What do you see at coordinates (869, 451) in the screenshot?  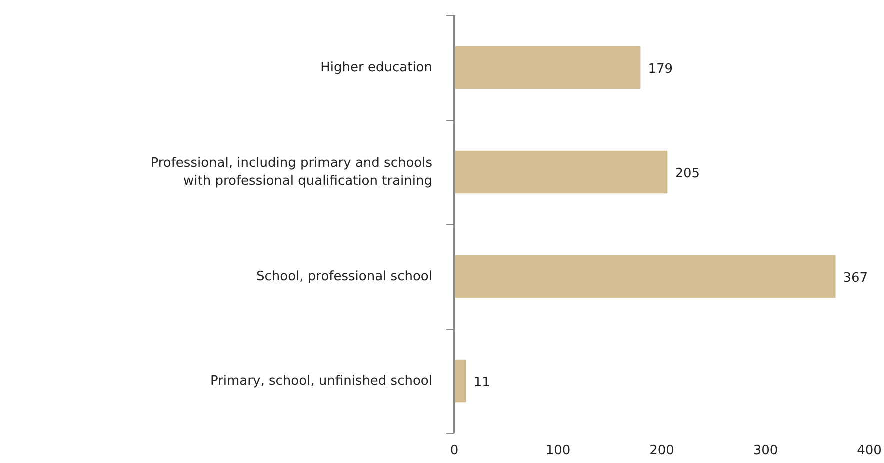 I see `x-tick-label: 400` at bounding box center [869, 451].